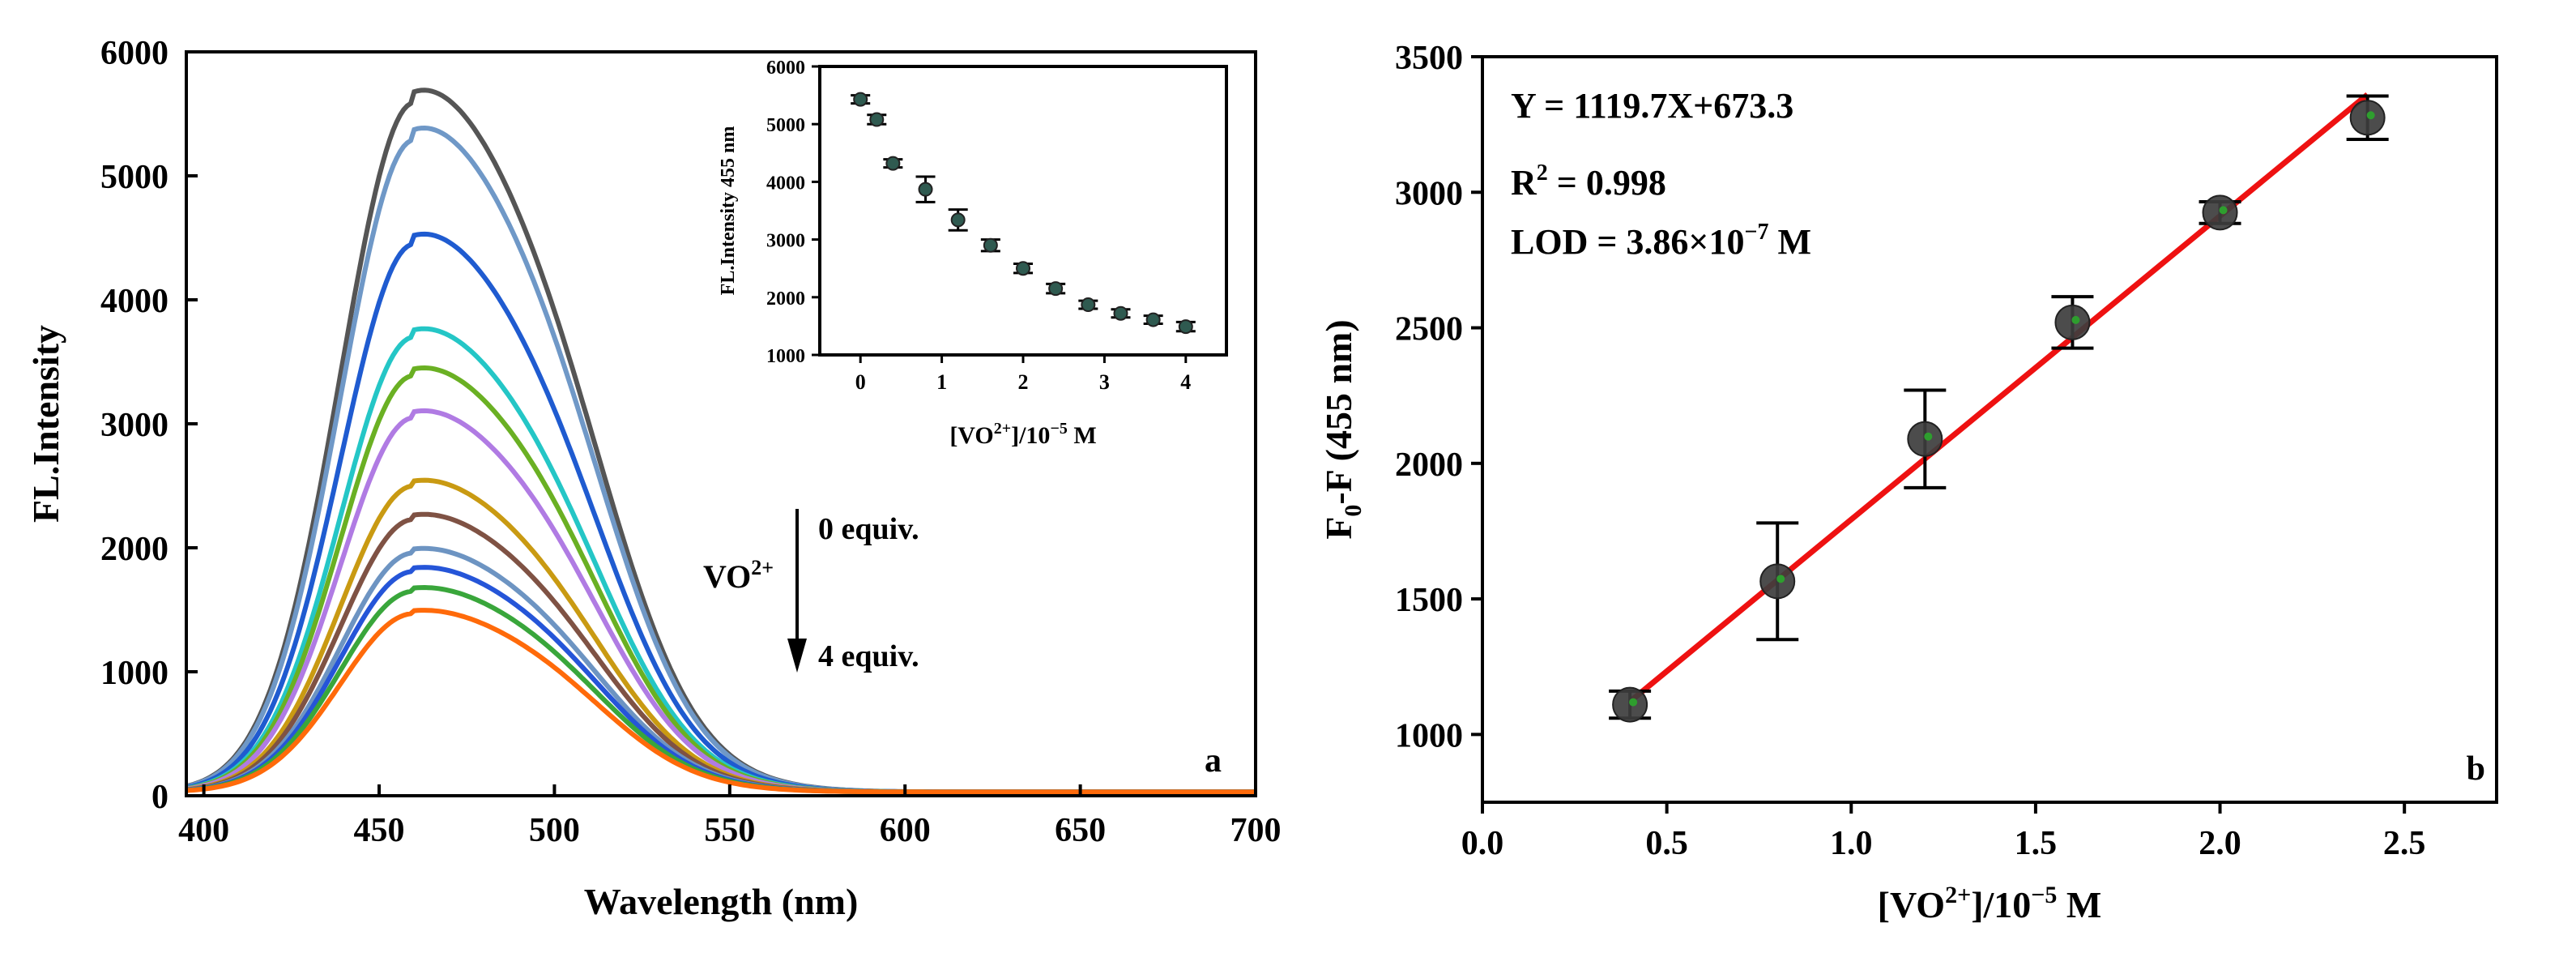 Image resolution: width=2576 pixels, height=957 pixels. What do you see at coordinates (1790, 242) in the screenshot?
I see `panel-b-lod-end: M` at bounding box center [1790, 242].